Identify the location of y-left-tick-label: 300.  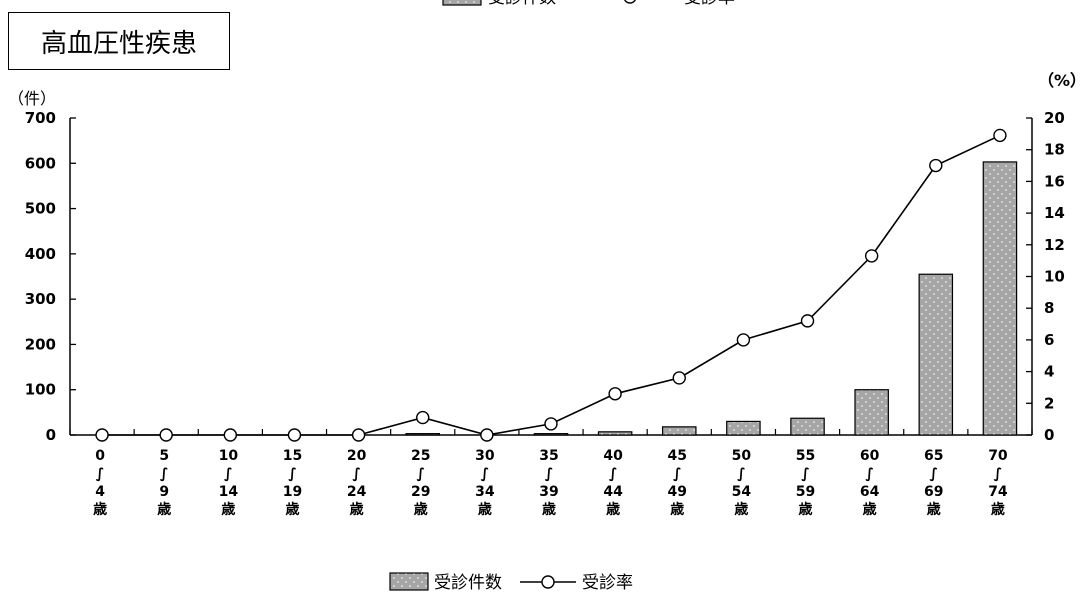
(40, 299).